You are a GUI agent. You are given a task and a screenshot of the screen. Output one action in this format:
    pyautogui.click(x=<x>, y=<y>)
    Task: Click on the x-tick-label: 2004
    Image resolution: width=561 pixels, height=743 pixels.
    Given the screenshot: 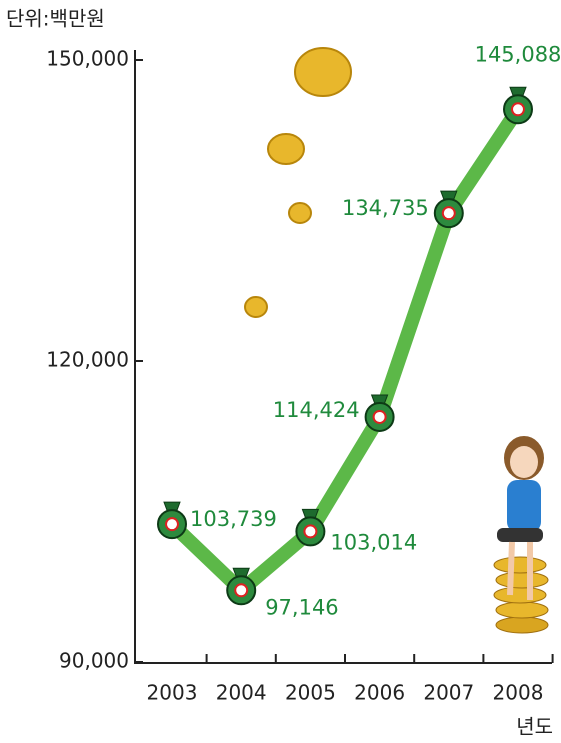 What is the action you would take?
    pyautogui.click(x=241, y=693)
    